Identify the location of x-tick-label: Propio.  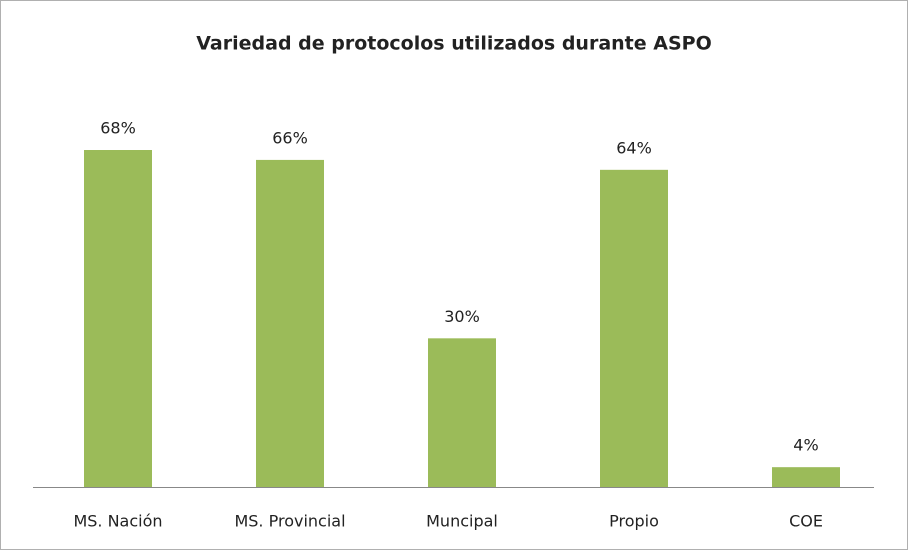
(634, 521).